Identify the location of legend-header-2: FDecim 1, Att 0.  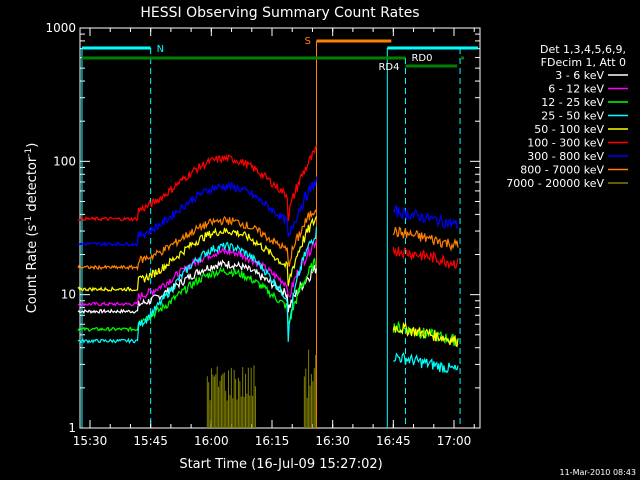
(583, 62).